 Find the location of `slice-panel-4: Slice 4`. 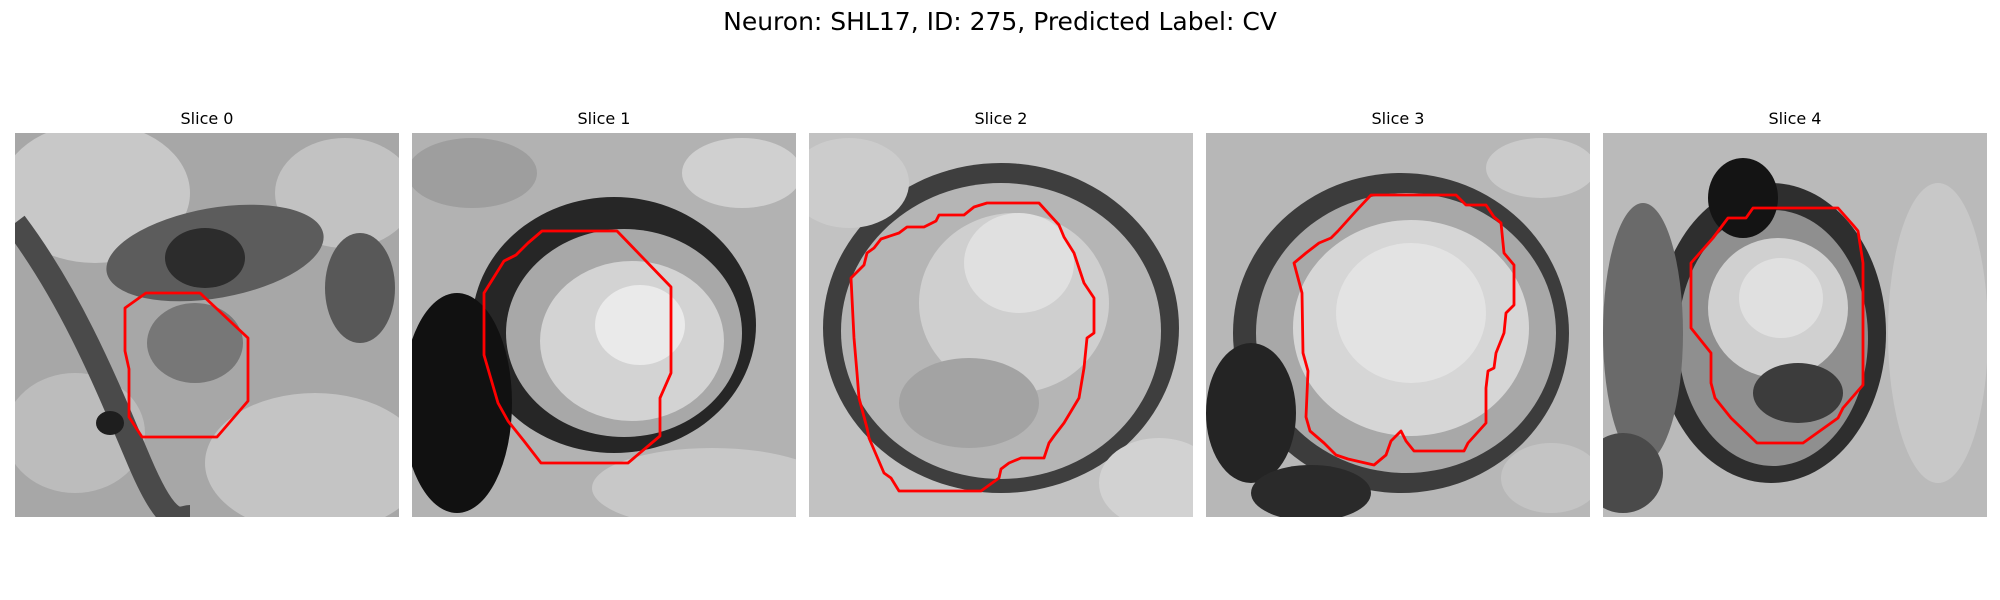

slice-panel-4: Slice 4 is located at coordinates (1795, 312).